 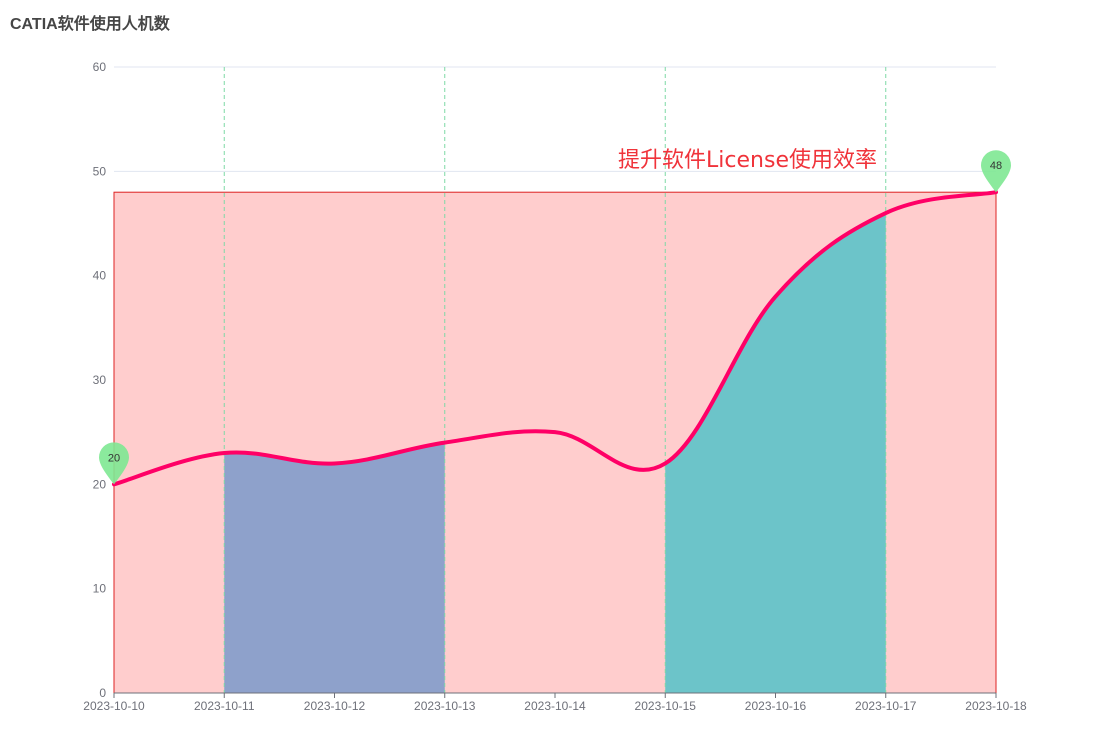 What do you see at coordinates (100, 67) in the screenshot?
I see `y-tick-label: 60` at bounding box center [100, 67].